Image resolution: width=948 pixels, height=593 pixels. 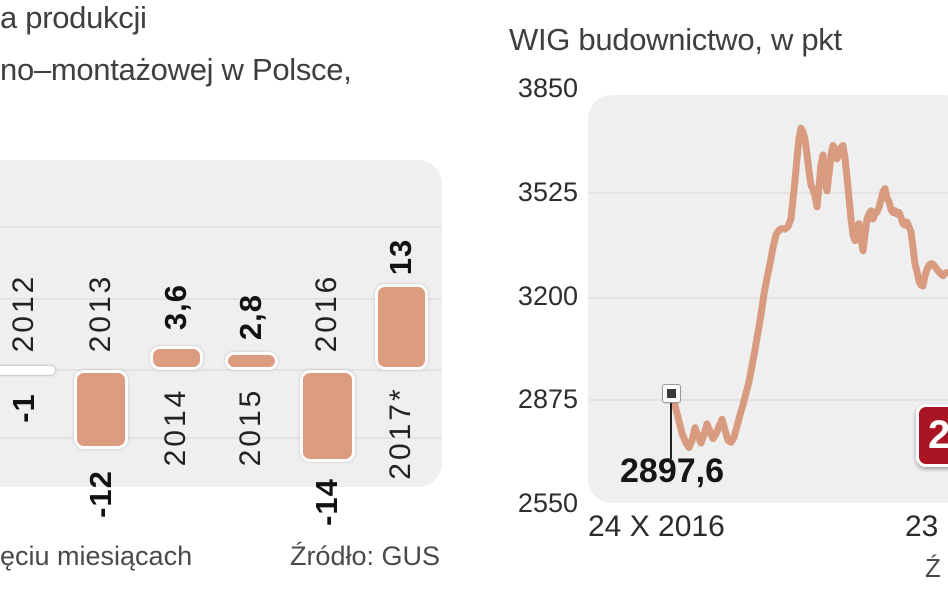 What do you see at coordinates (672, 471) in the screenshot?
I see `start-value-label: 2897,6` at bounding box center [672, 471].